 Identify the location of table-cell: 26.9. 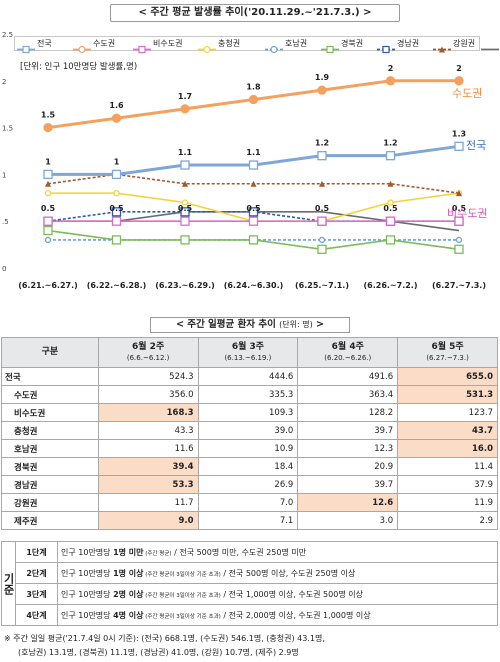
(248, 484).